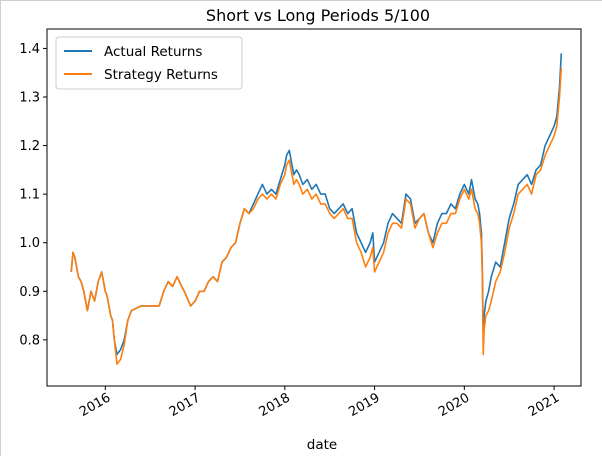  What do you see at coordinates (454, 405) in the screenshot?
I see `x-tick-label: 2020` at bounding box center [454, 405].